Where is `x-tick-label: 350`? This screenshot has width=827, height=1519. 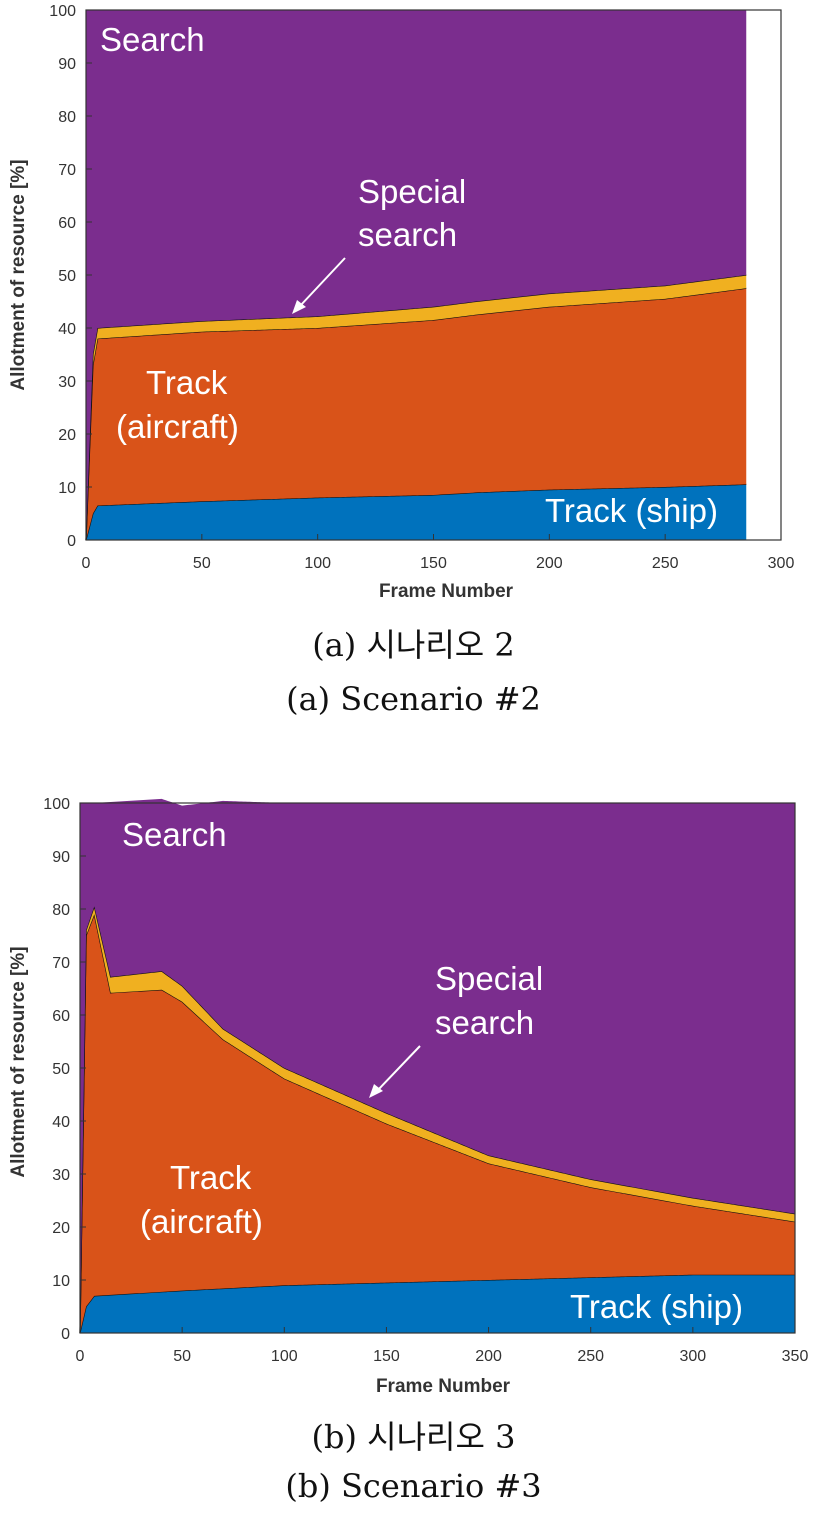
x-tick-label: 350 is located at coordinates (795, 1356).